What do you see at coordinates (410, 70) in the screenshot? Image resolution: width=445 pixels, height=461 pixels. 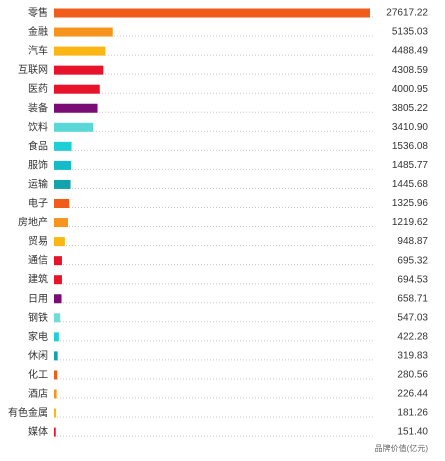 I see `value-label: 4308.59` at bounding box center [410, 70].